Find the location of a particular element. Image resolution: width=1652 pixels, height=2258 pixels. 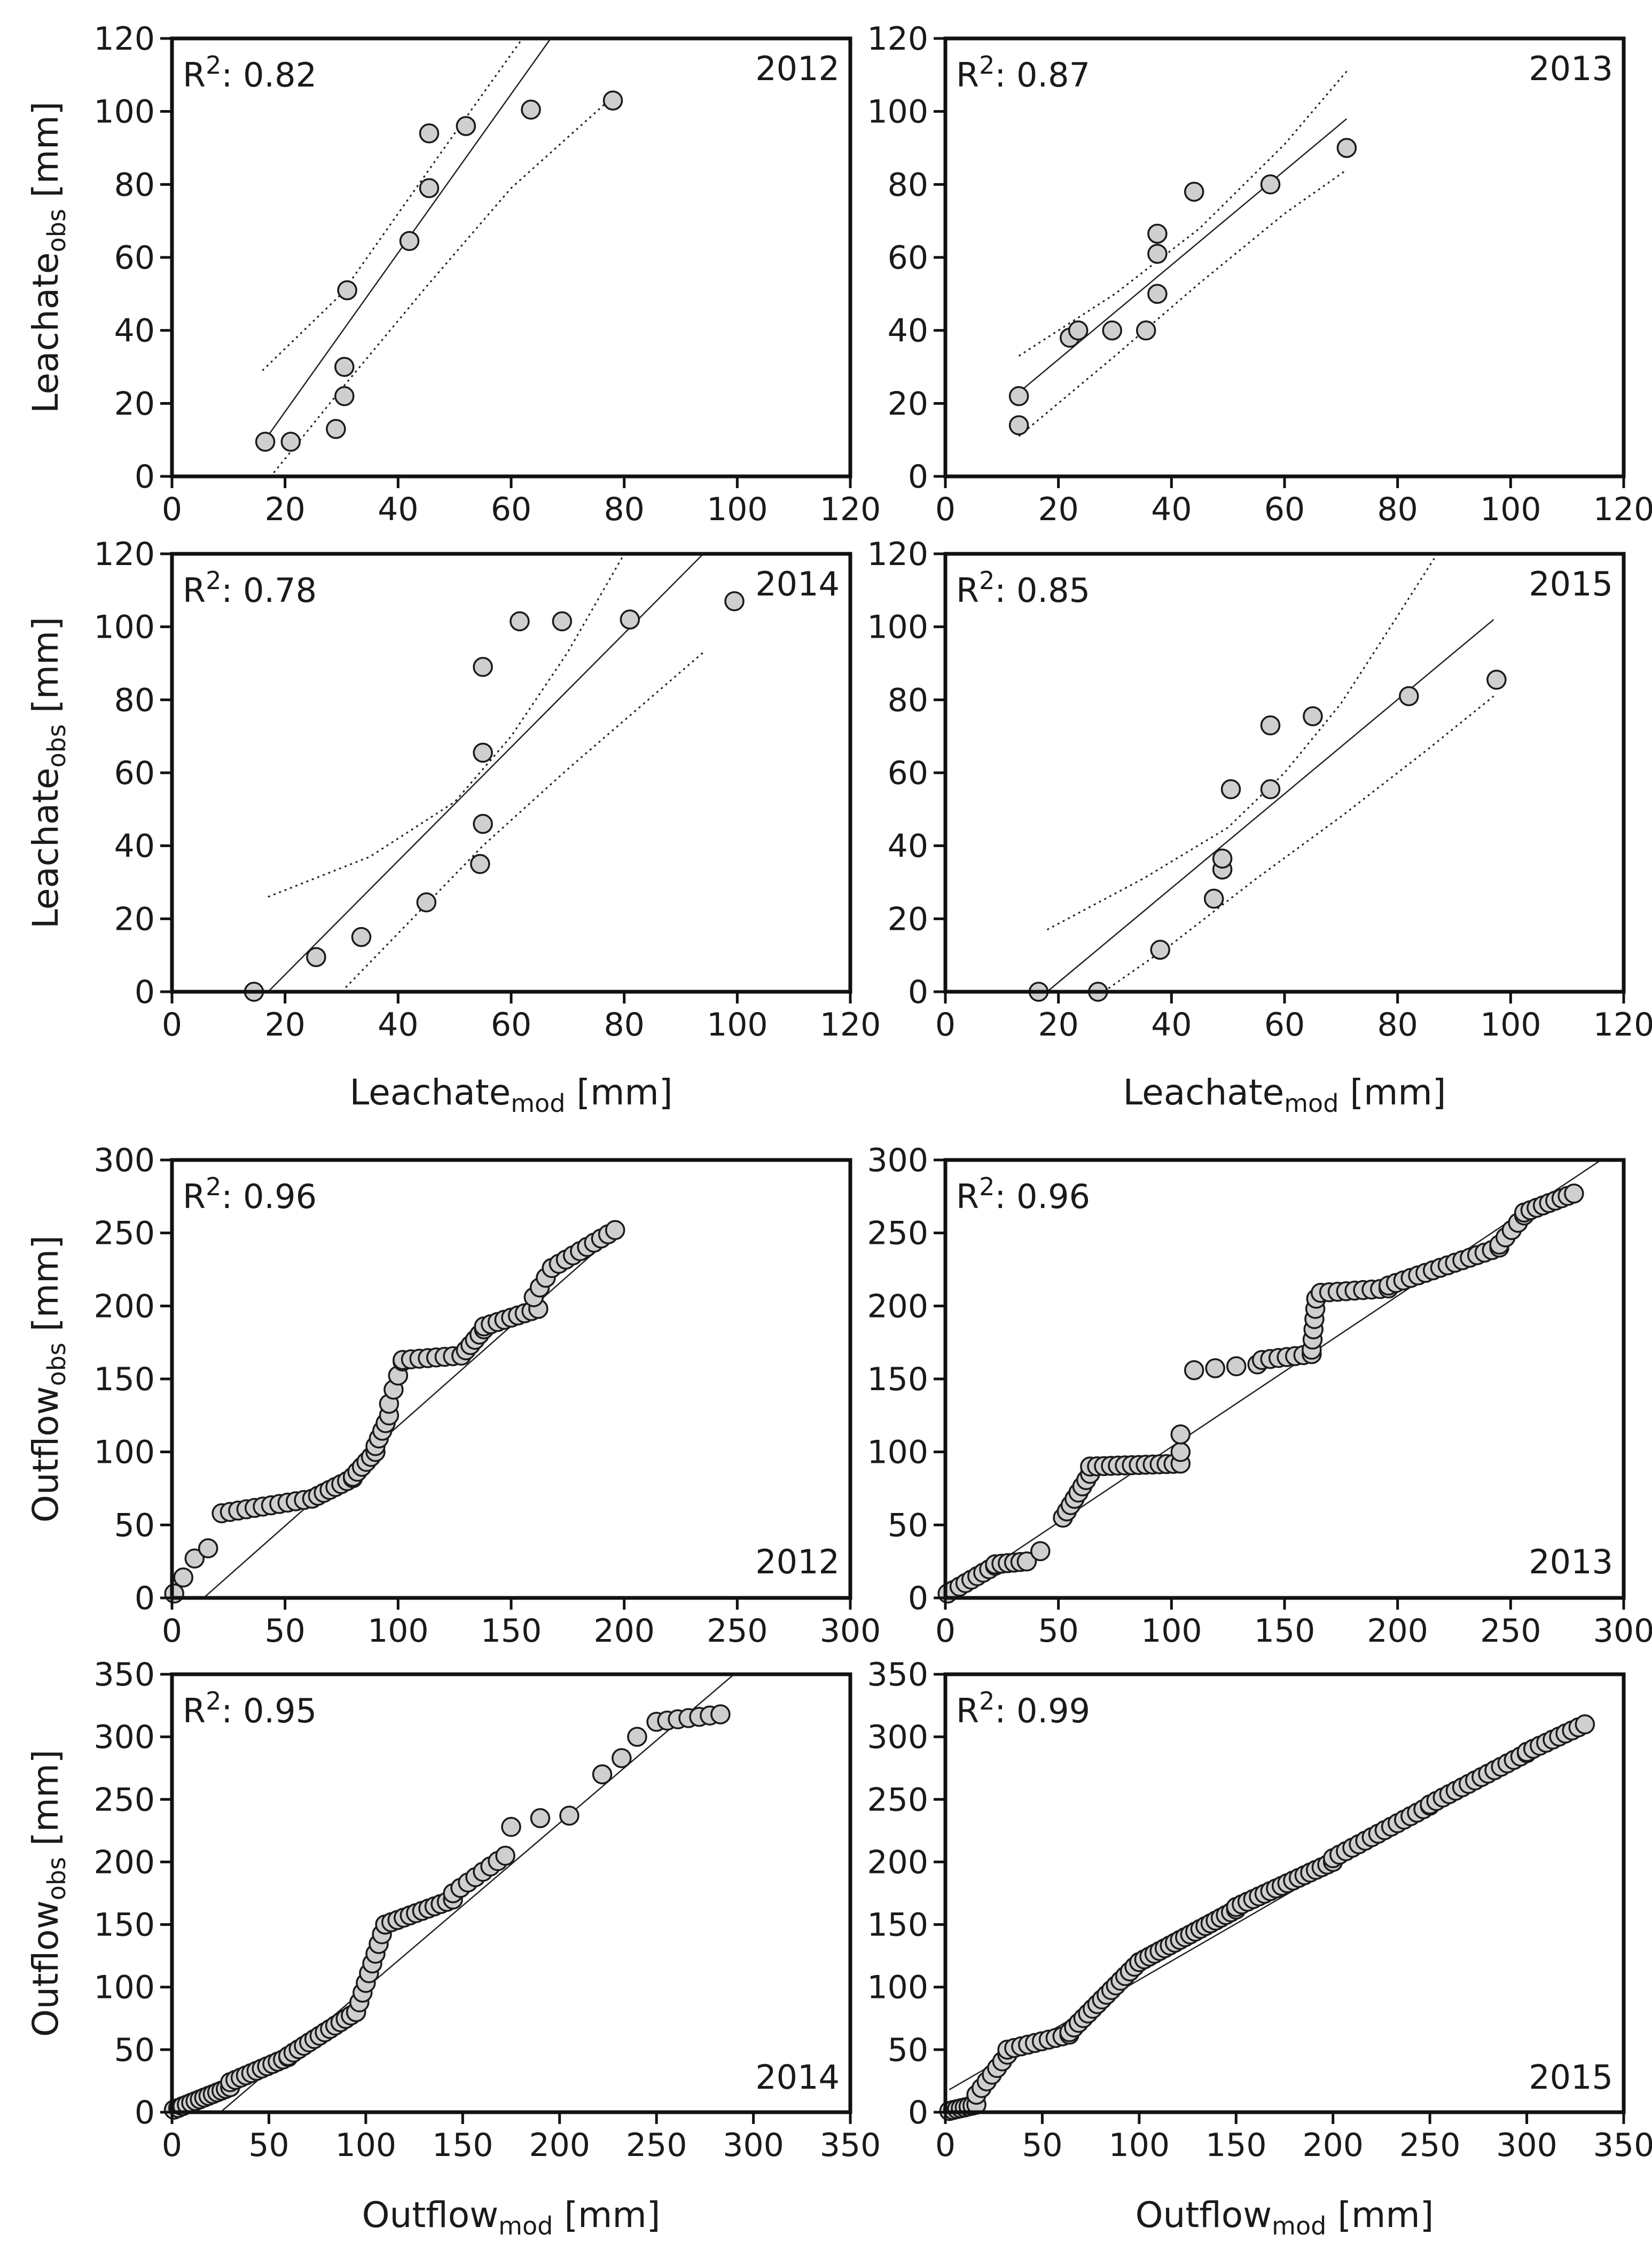

year-label: 2015 is located at coordinates (1571, 2077).